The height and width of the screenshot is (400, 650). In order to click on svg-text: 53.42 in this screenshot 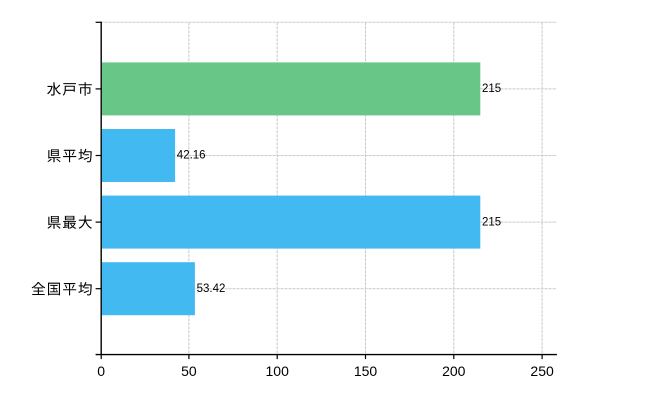, I will do `click(211, 289)`.